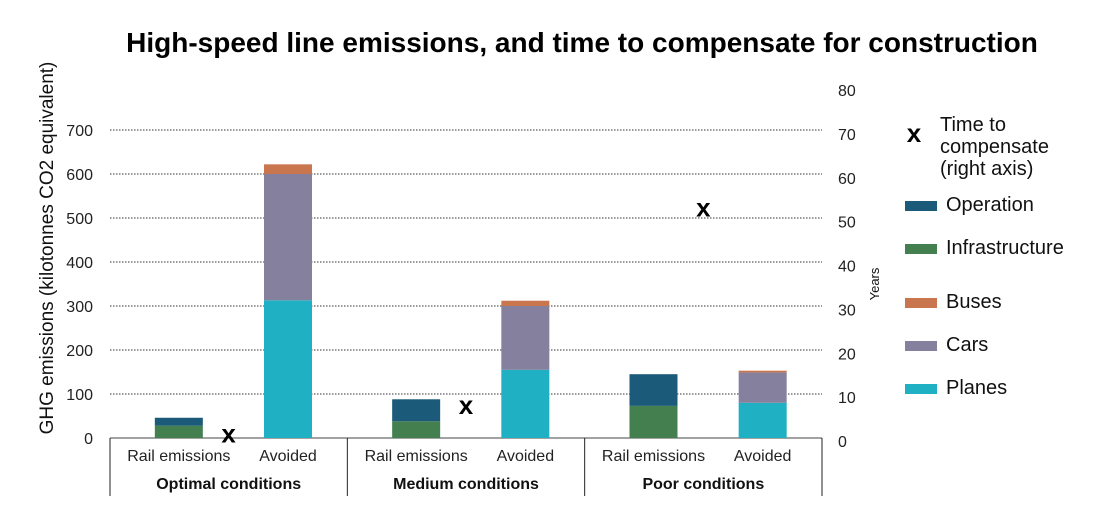 The width and height of the screenshot is (1120, 511). I want to click on legend-label-cars: Cars, so click(967, 345).